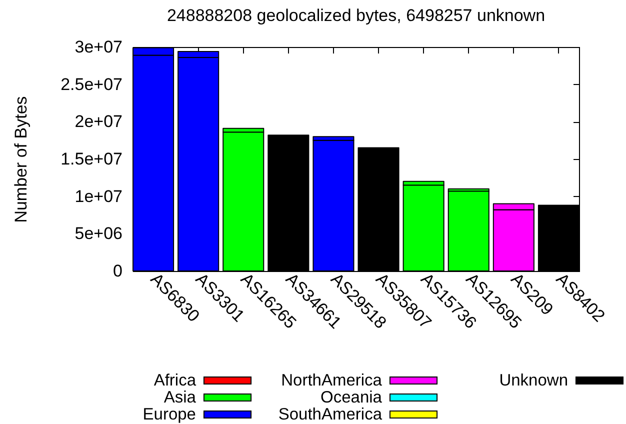 The height and width of the screenshot is (424, 626). I want to click on y-axis-title: Number of Bytes, so click(21, 159).